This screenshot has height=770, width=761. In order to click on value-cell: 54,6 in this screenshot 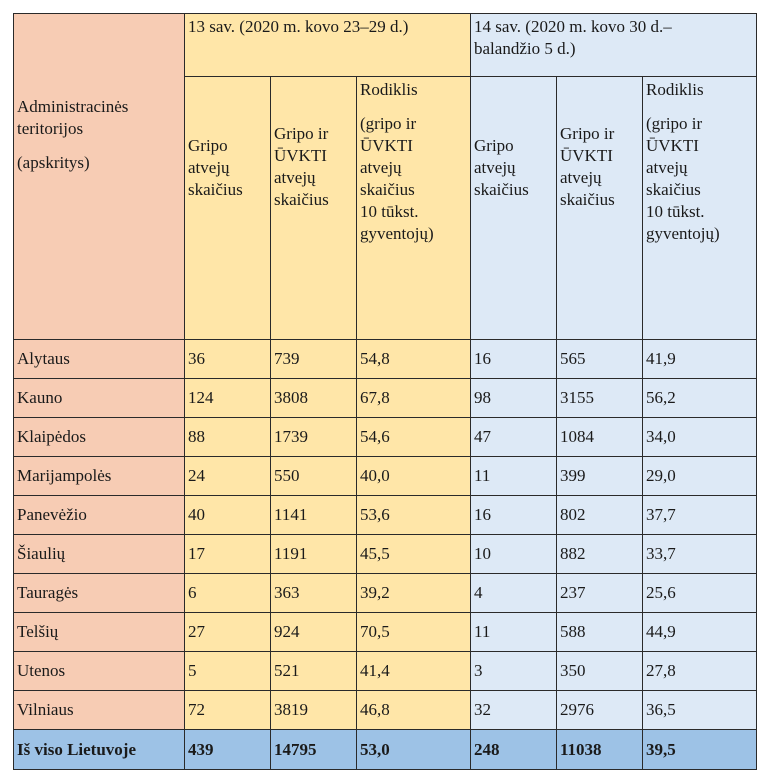, I will do `click(413, 437)`.